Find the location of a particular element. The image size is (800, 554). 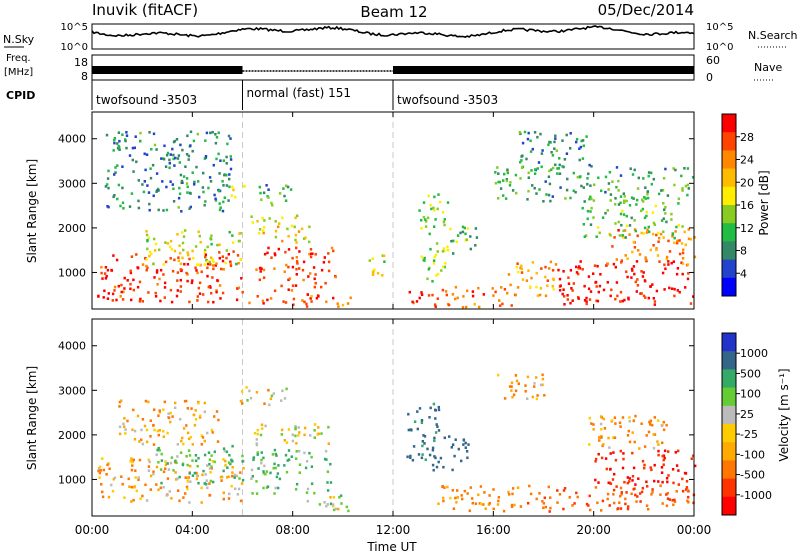

colorbar-frame is located at coordinates (729, 424).